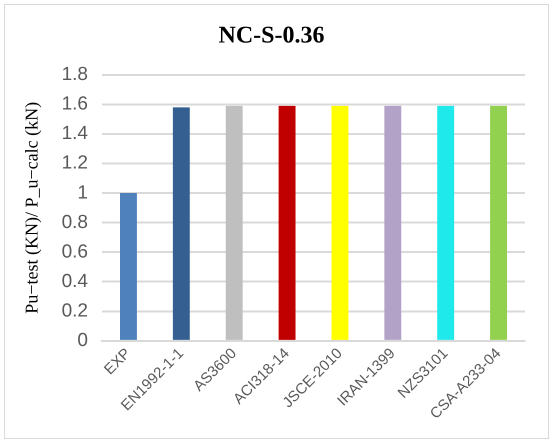 The width and height of the screenshot is (555, 445). I want to click on y-tick-label: 1.8, so click(75, 75).